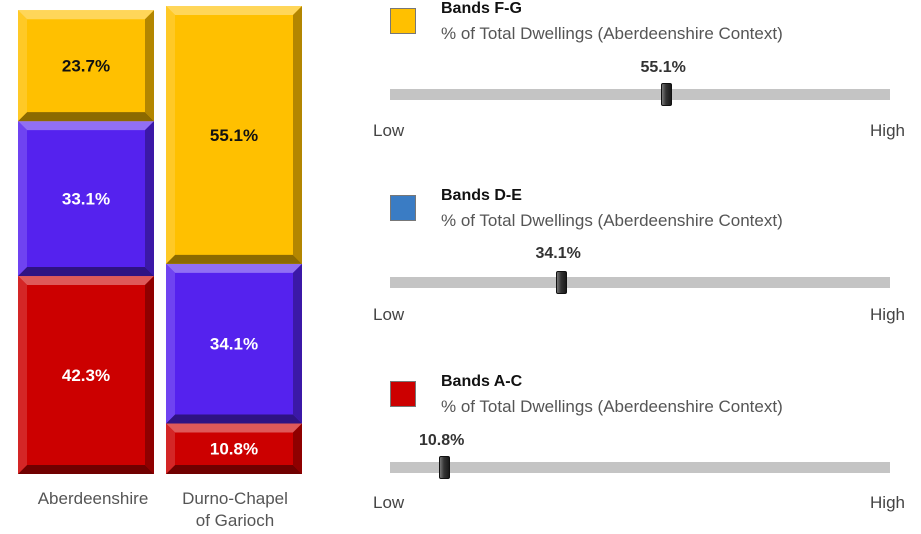  Describe the element at coordinates (403, 394) in the screenshot. I see `legend-swatch-ac` at that location.